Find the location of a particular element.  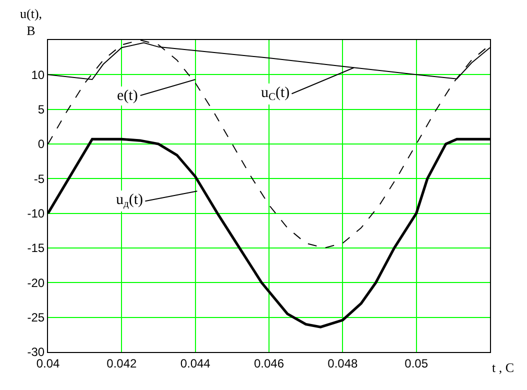

y-tick-label: 5 is located at coordinates (41, 109).